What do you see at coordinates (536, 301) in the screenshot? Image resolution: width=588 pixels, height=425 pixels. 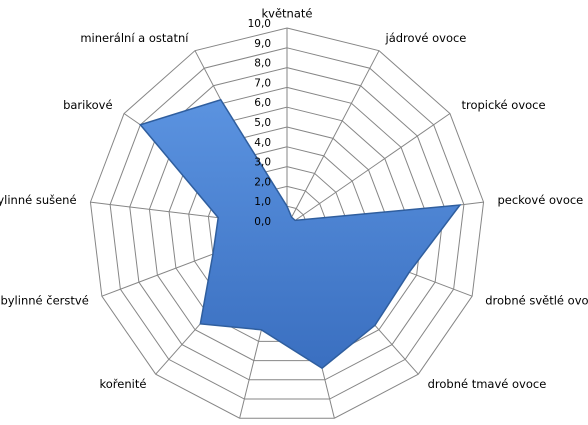 I see `category-label: drobné světlé ovoce` at bounding box center [536, 301].